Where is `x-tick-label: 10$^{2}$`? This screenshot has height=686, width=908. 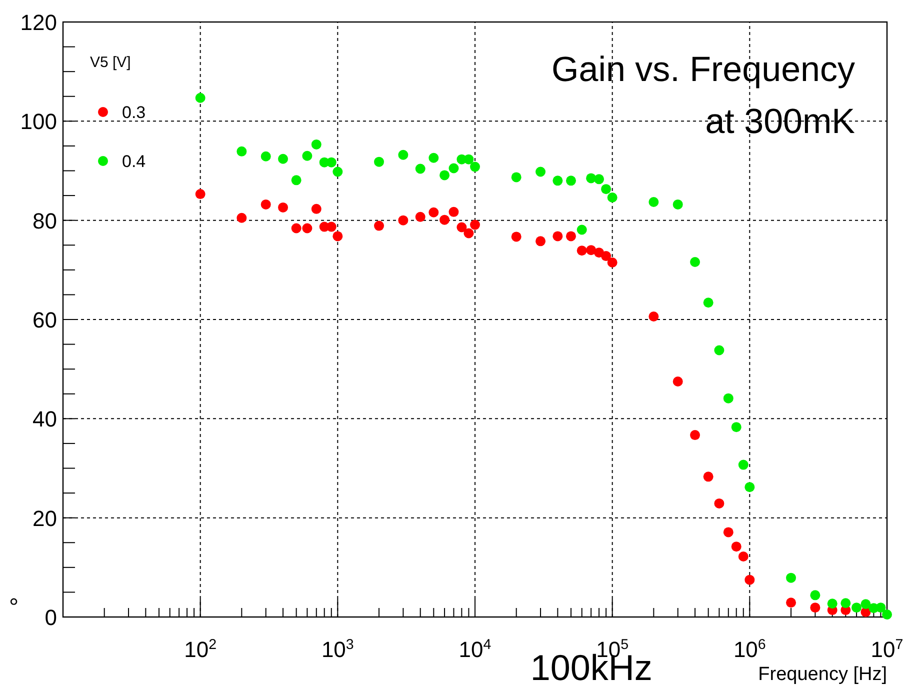 x-tick-label: 10$^{2}$ is located at coordinates (200, 649).